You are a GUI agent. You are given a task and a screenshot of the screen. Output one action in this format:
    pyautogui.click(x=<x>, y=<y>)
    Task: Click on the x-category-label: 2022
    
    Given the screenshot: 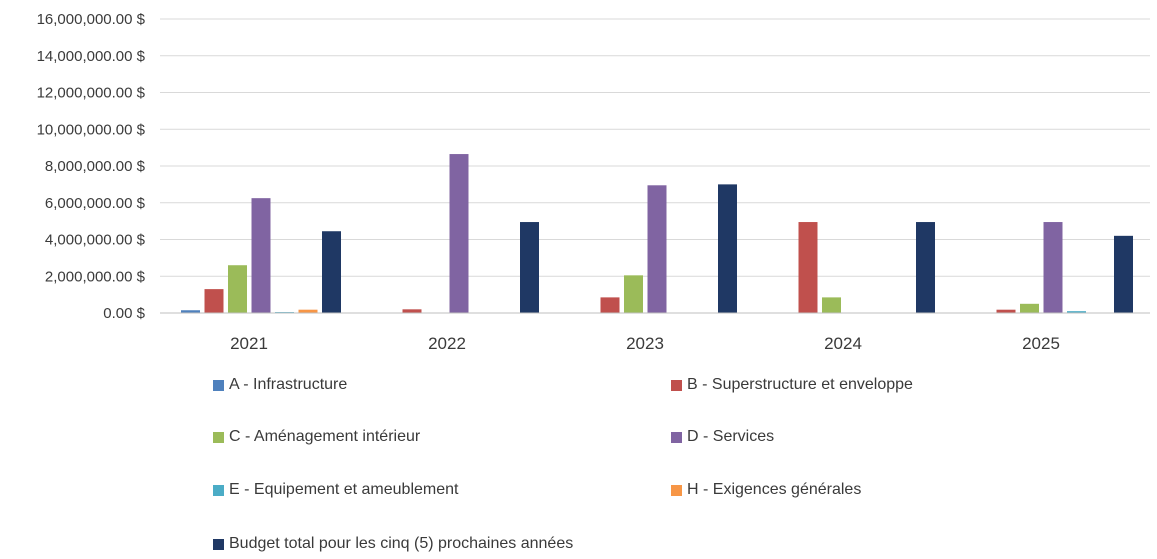 What is the action you would take?
    pyautogui.click(x=447, y=343)
    